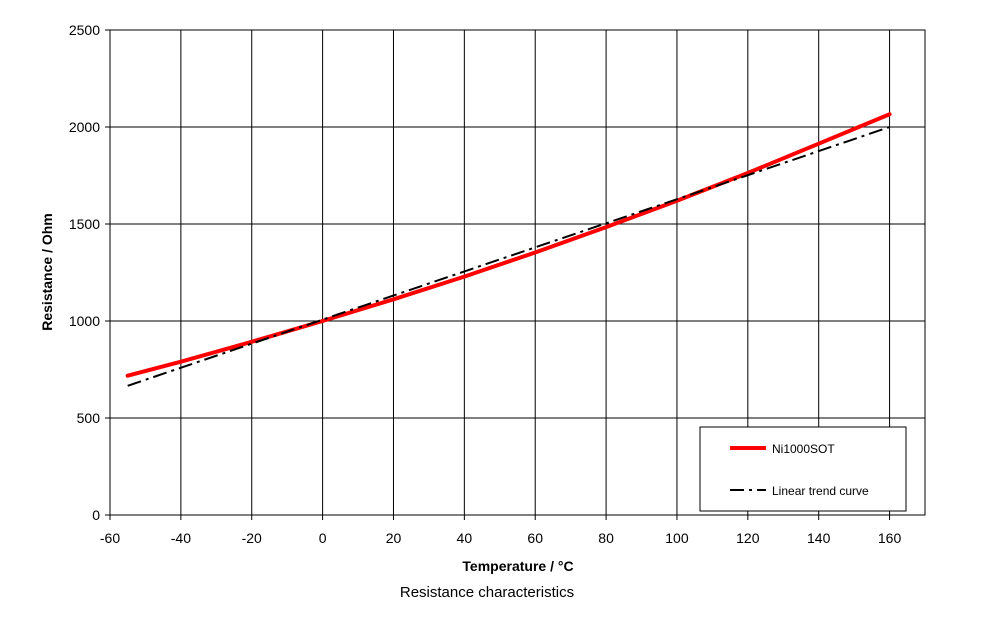  What do you see at coordinates (181, 538) in the screenshot?
I see `x-tick-label: -40` at bounding box center [181, 538].